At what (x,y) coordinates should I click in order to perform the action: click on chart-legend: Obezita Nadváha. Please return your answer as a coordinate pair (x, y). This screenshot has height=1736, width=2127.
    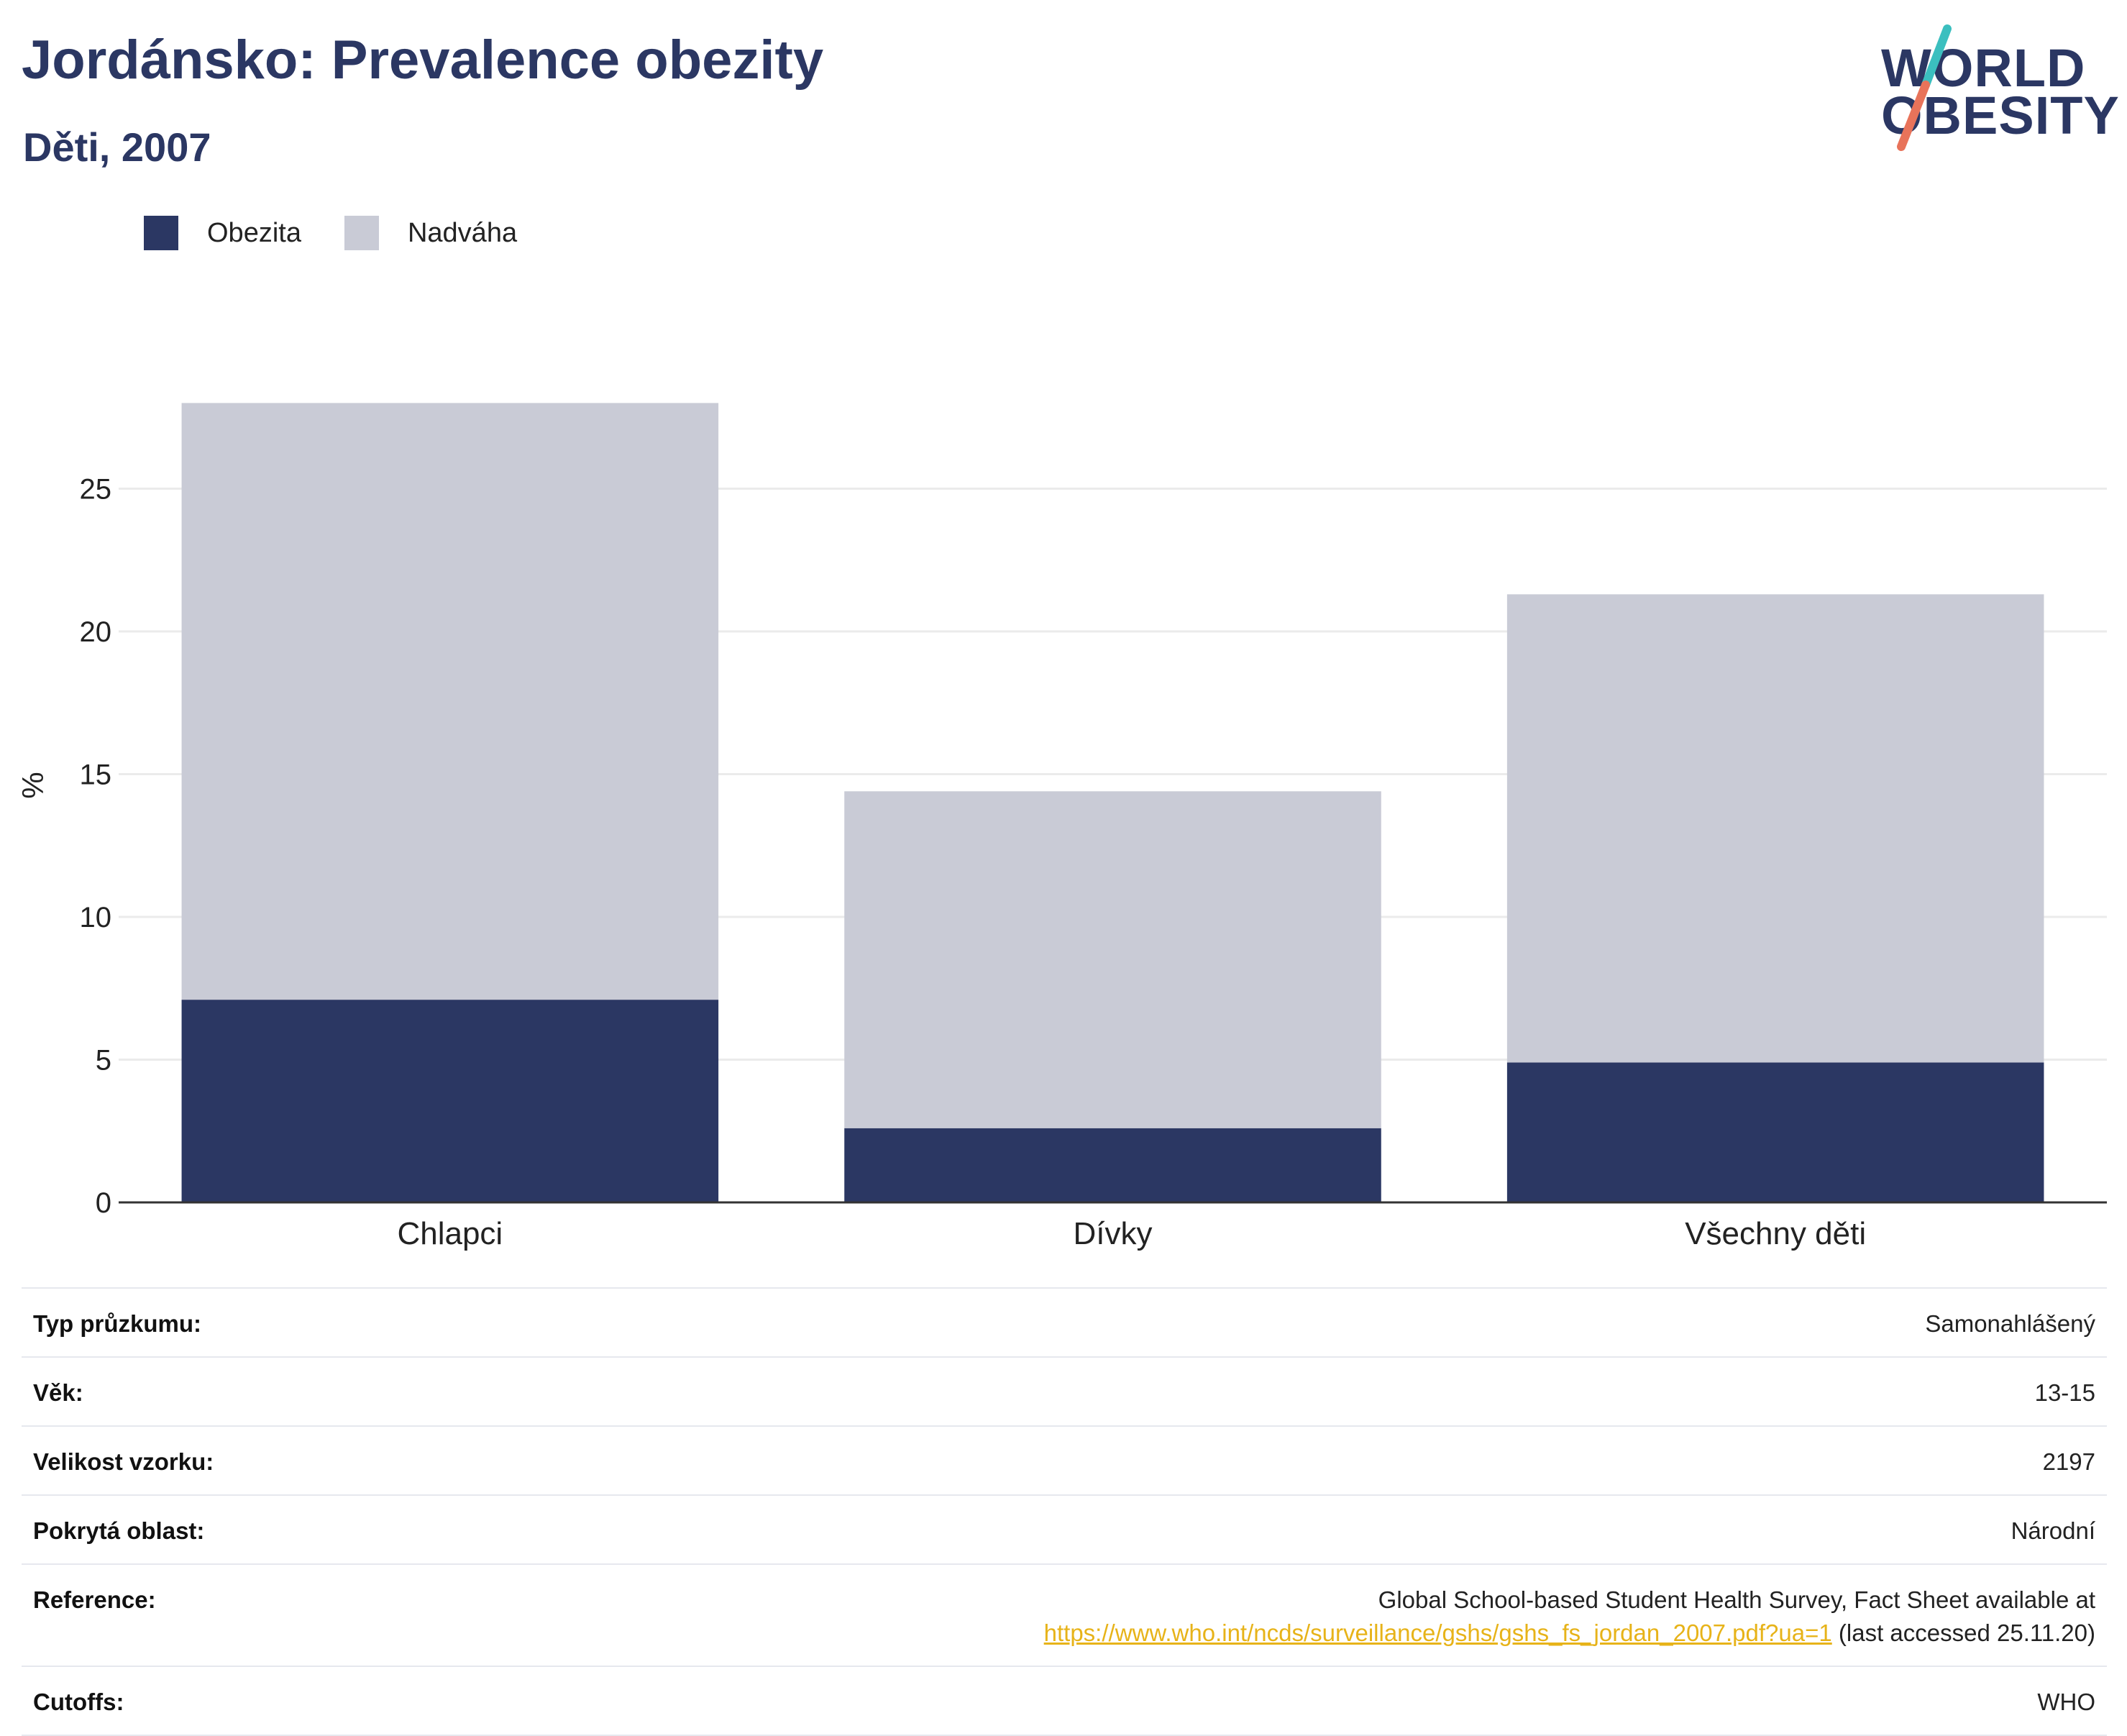
    Looking at the image, I should click on (352, 233).